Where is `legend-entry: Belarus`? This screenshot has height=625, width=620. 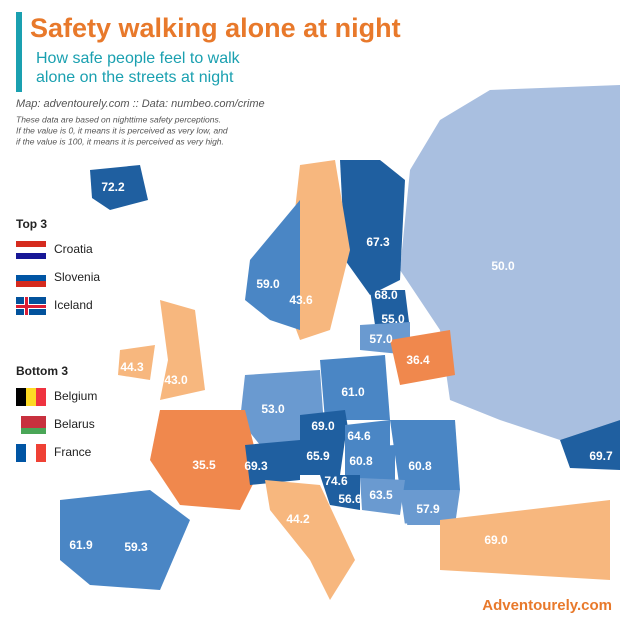
legend-entry: Belarus is located at coordinates (74, 424).